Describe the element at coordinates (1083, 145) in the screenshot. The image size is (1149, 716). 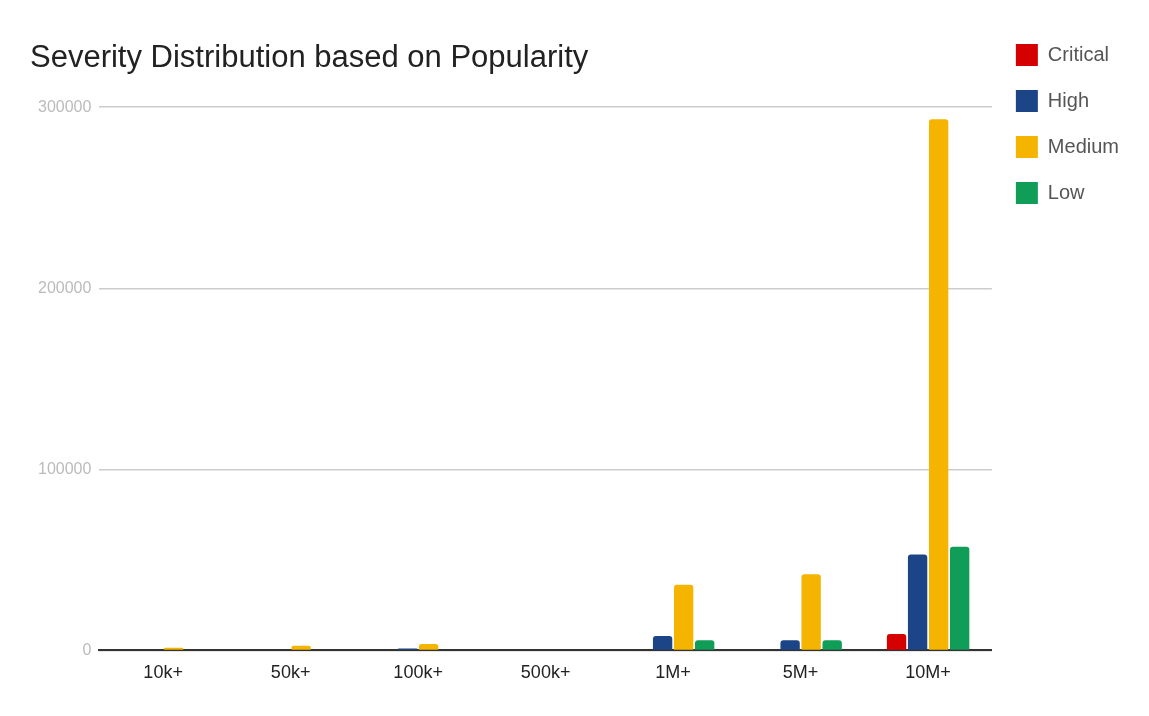
I see `legend-label: Medium` at that location.